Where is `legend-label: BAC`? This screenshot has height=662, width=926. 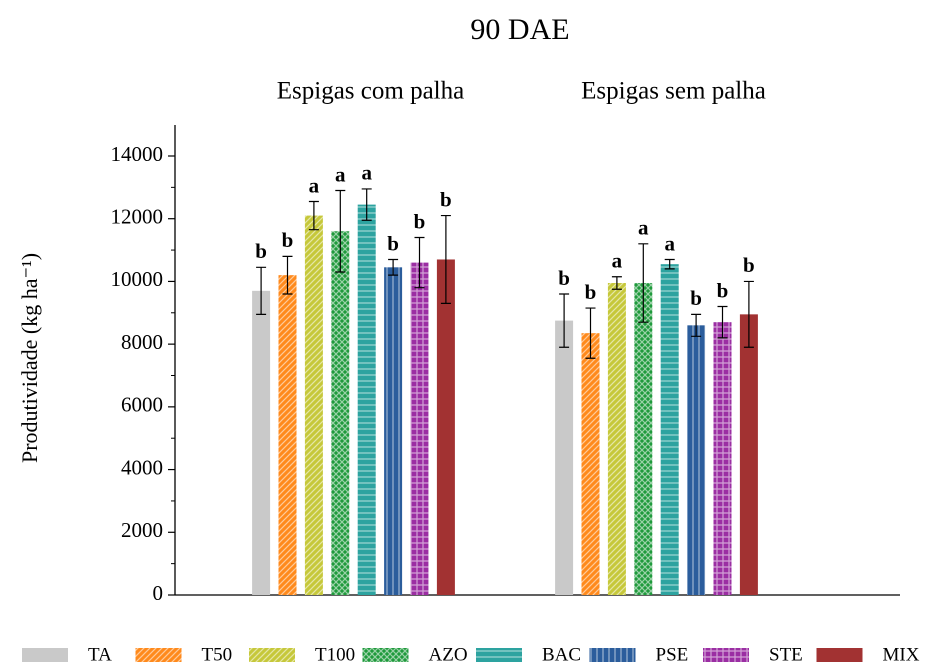
legend-label: BAC is located at coordinates (561, 653).